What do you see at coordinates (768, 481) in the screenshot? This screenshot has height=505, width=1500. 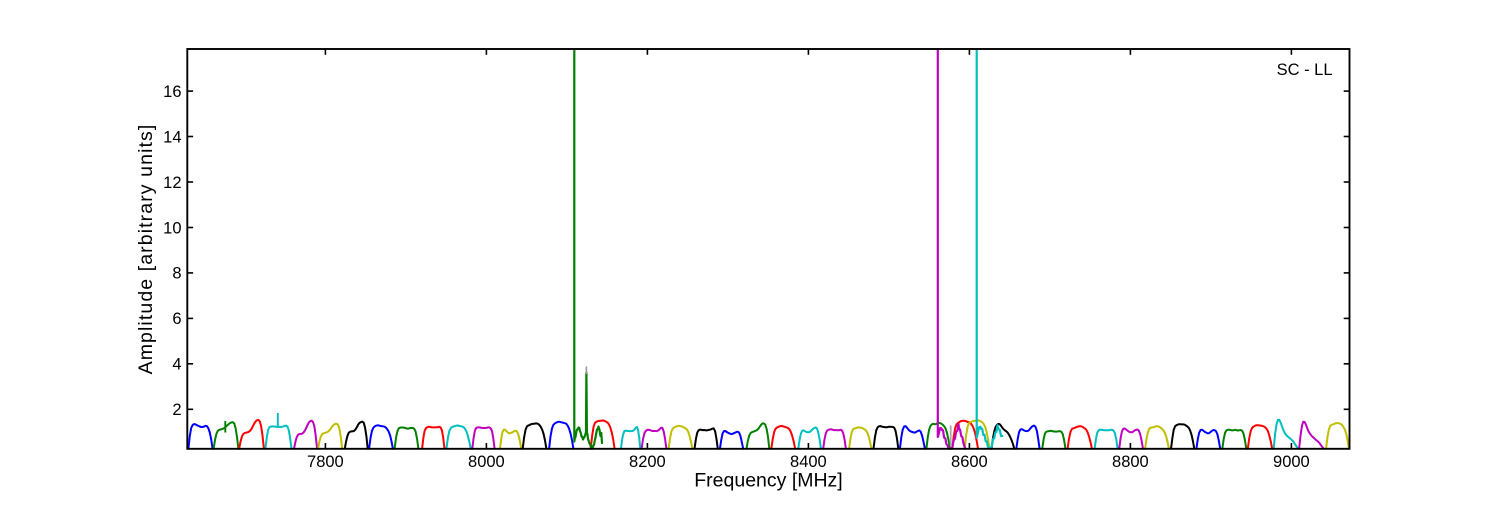 I see `svg-text: Frequency [MHz]` at bounding box center [768, 481].